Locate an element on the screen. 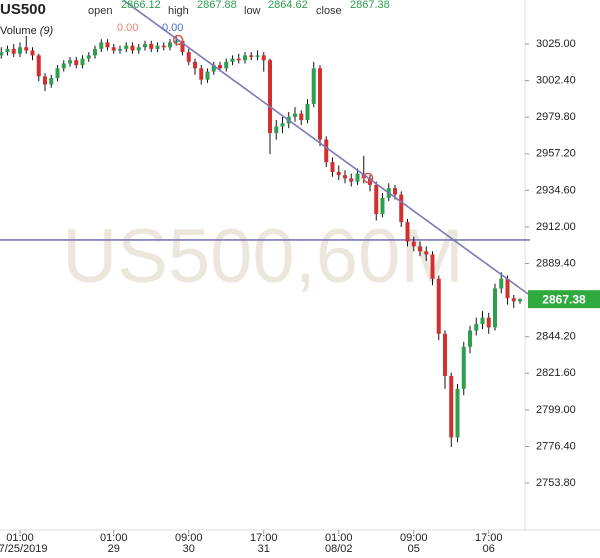  y-tick-label: 2753.80 is located at coordinates (556, 483).